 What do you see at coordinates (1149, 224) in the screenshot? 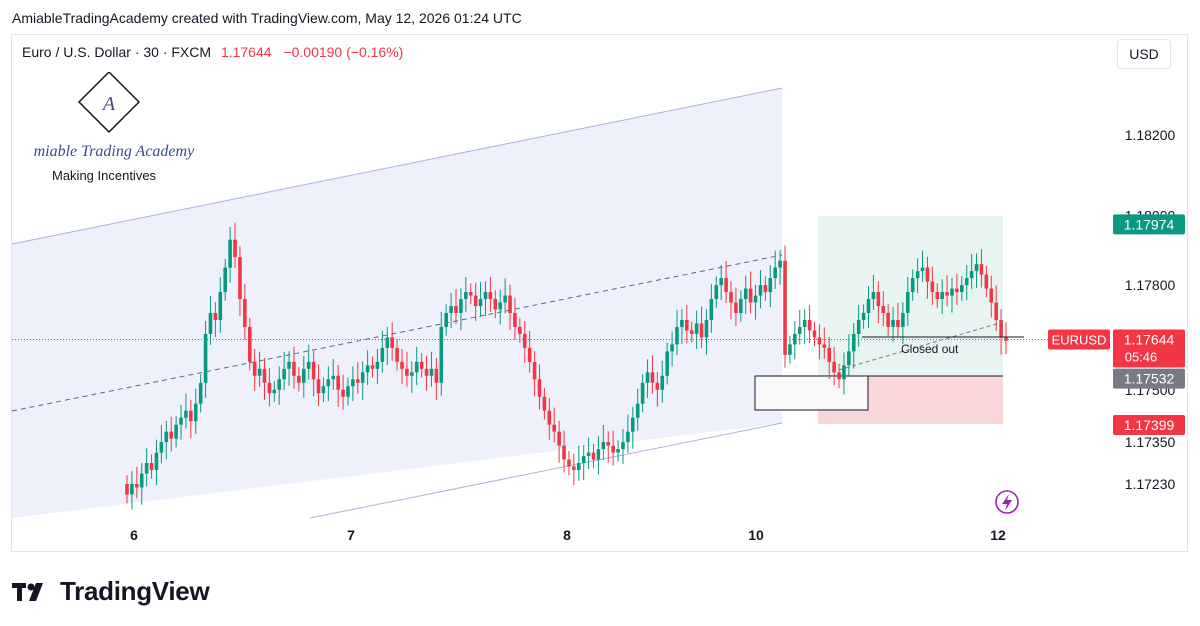
I see `price-label-text: 1.17974` at bounding box center [1149, 224].